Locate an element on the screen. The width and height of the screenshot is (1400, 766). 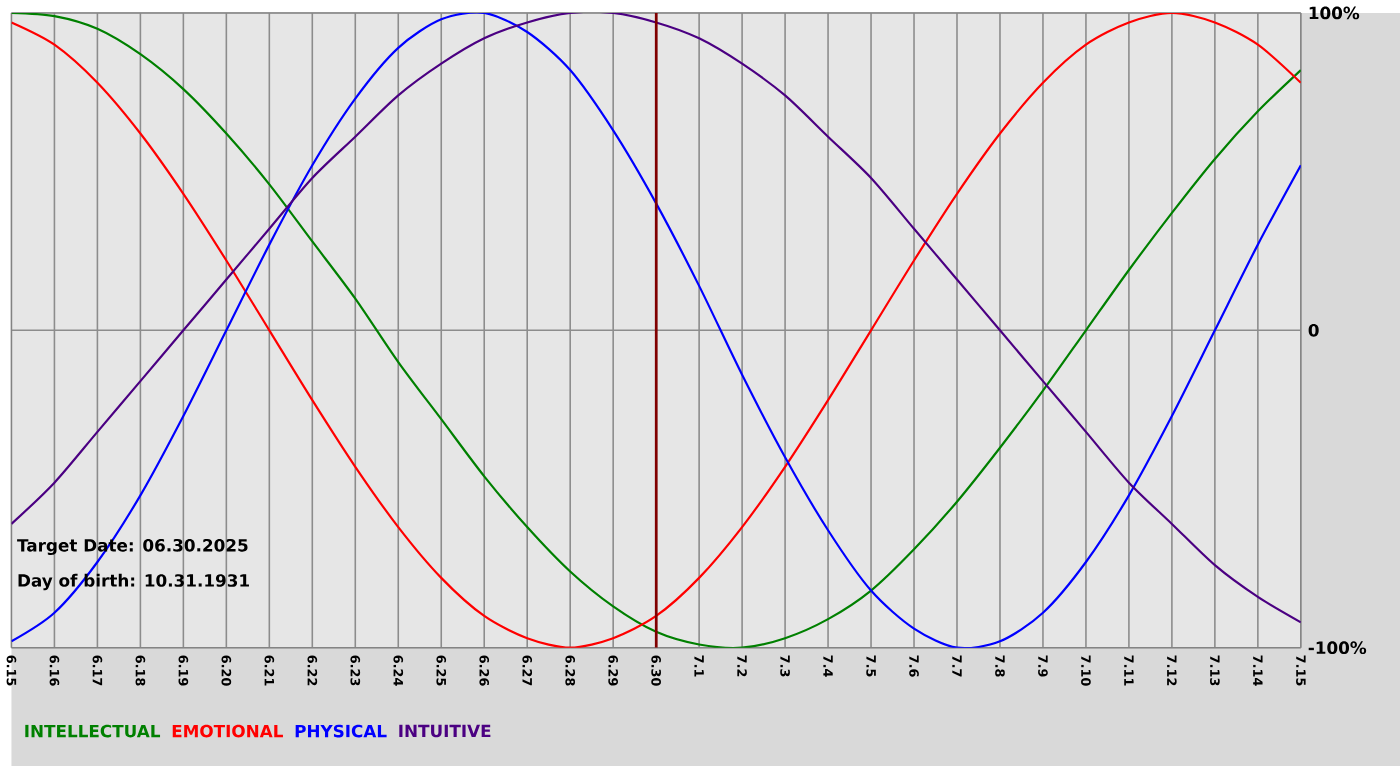
text: EMOTIONAL is located at coordinates (227, 731).